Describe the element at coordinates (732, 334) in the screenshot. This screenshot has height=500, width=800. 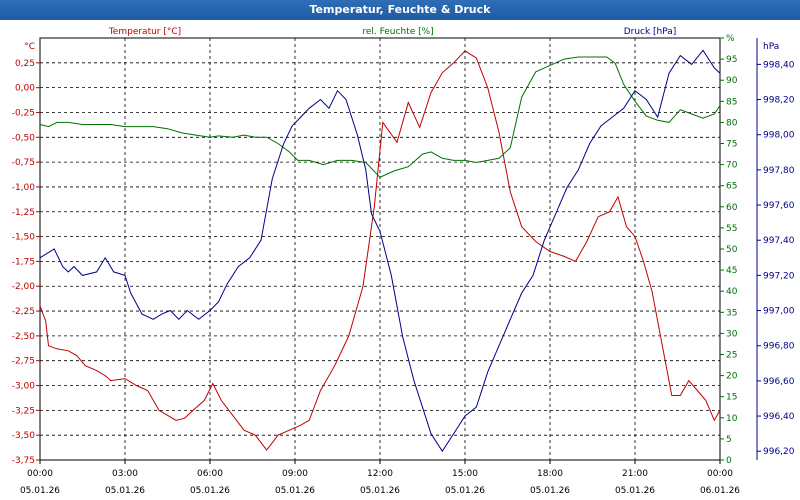
I see `humidity-tick-label: 30` at that location.